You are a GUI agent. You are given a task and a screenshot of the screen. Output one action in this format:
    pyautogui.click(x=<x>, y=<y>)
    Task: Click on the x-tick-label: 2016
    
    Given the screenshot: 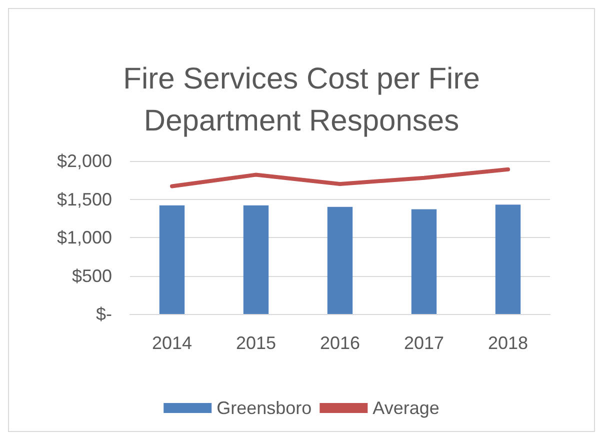 What is the action you would take?
    pyautogui.click(x=340, y=343)
    